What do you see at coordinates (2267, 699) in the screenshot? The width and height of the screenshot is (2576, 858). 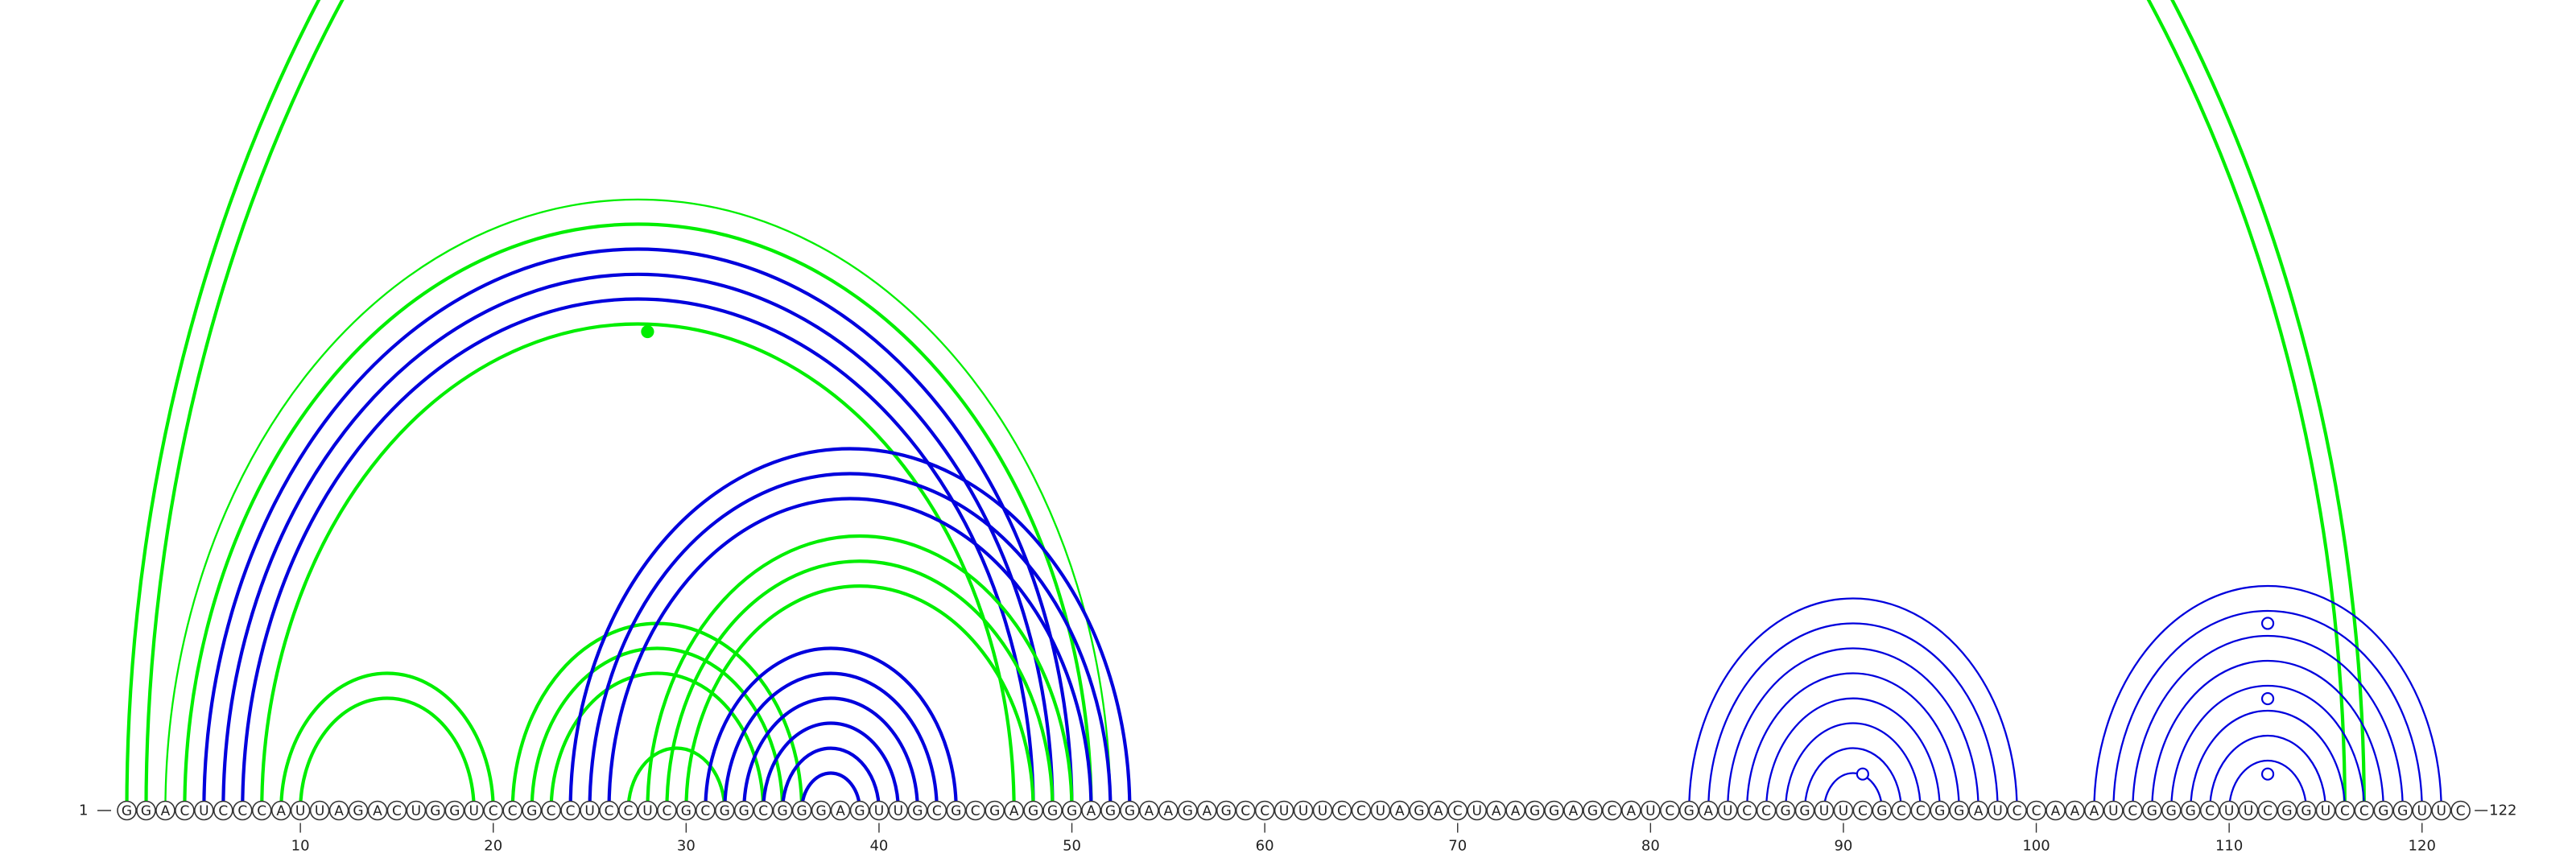 I see `arc-marker` at bounding box center [2267, 699].